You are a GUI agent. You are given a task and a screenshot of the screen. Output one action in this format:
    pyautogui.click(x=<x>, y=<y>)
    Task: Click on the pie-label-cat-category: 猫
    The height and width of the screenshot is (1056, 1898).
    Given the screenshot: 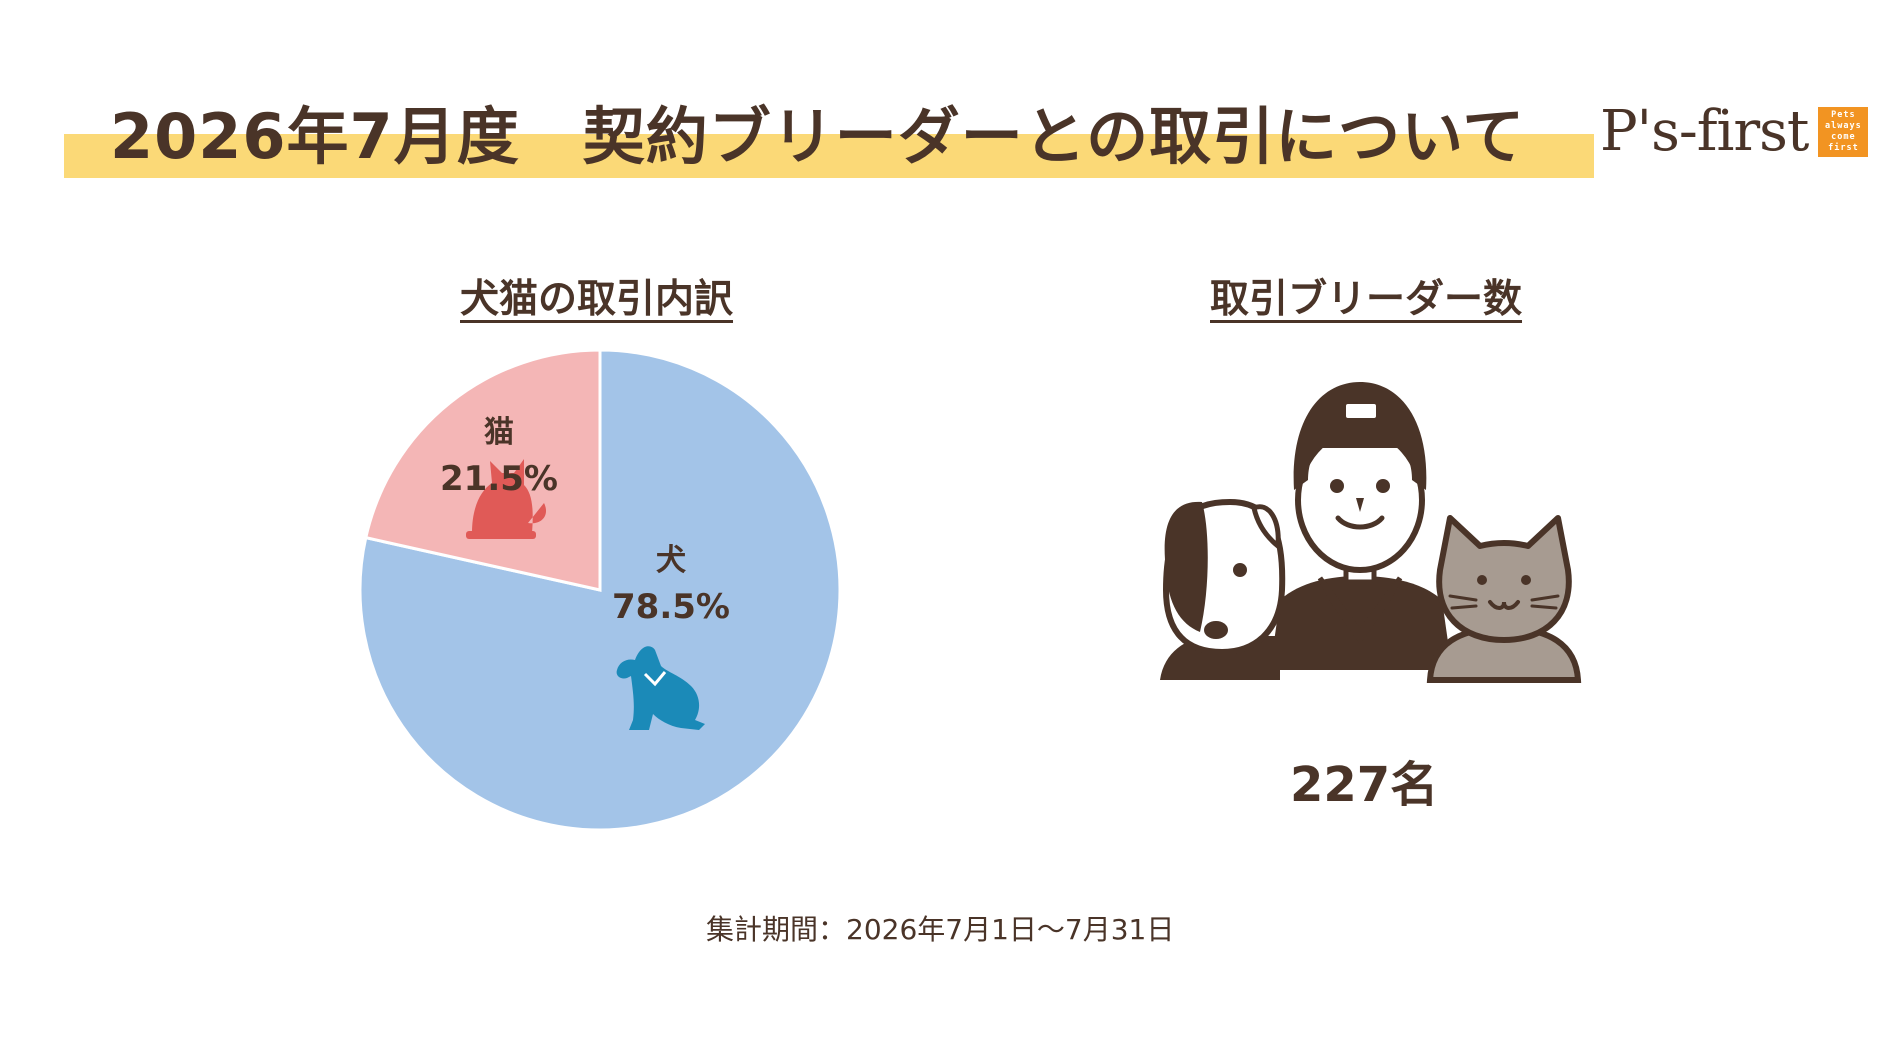 What is the action you would take?
    pyautogui.click(x=499, y=432)
    